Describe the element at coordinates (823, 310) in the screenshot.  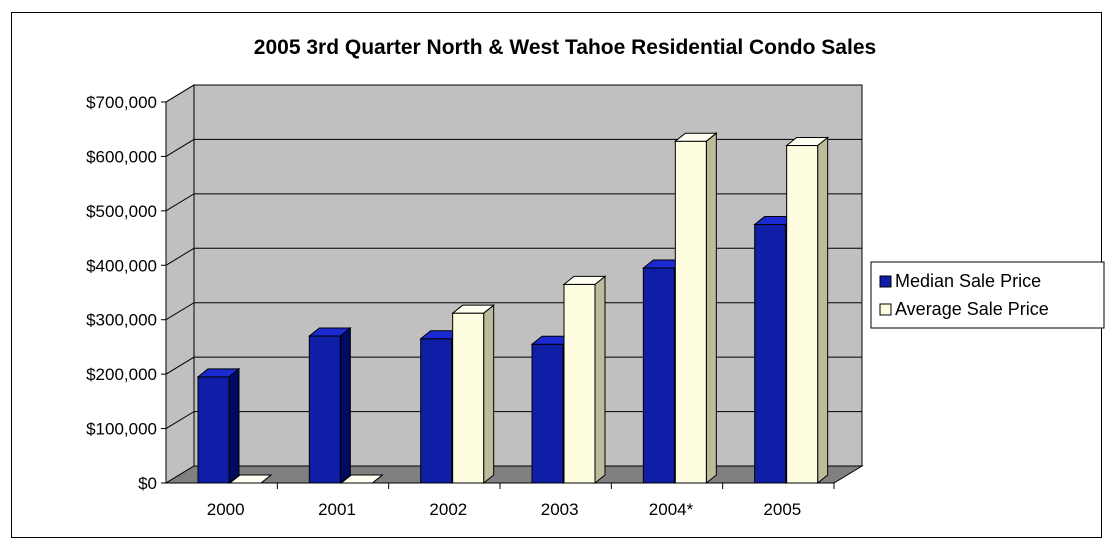
I see `bar-average-5-side` at that location.